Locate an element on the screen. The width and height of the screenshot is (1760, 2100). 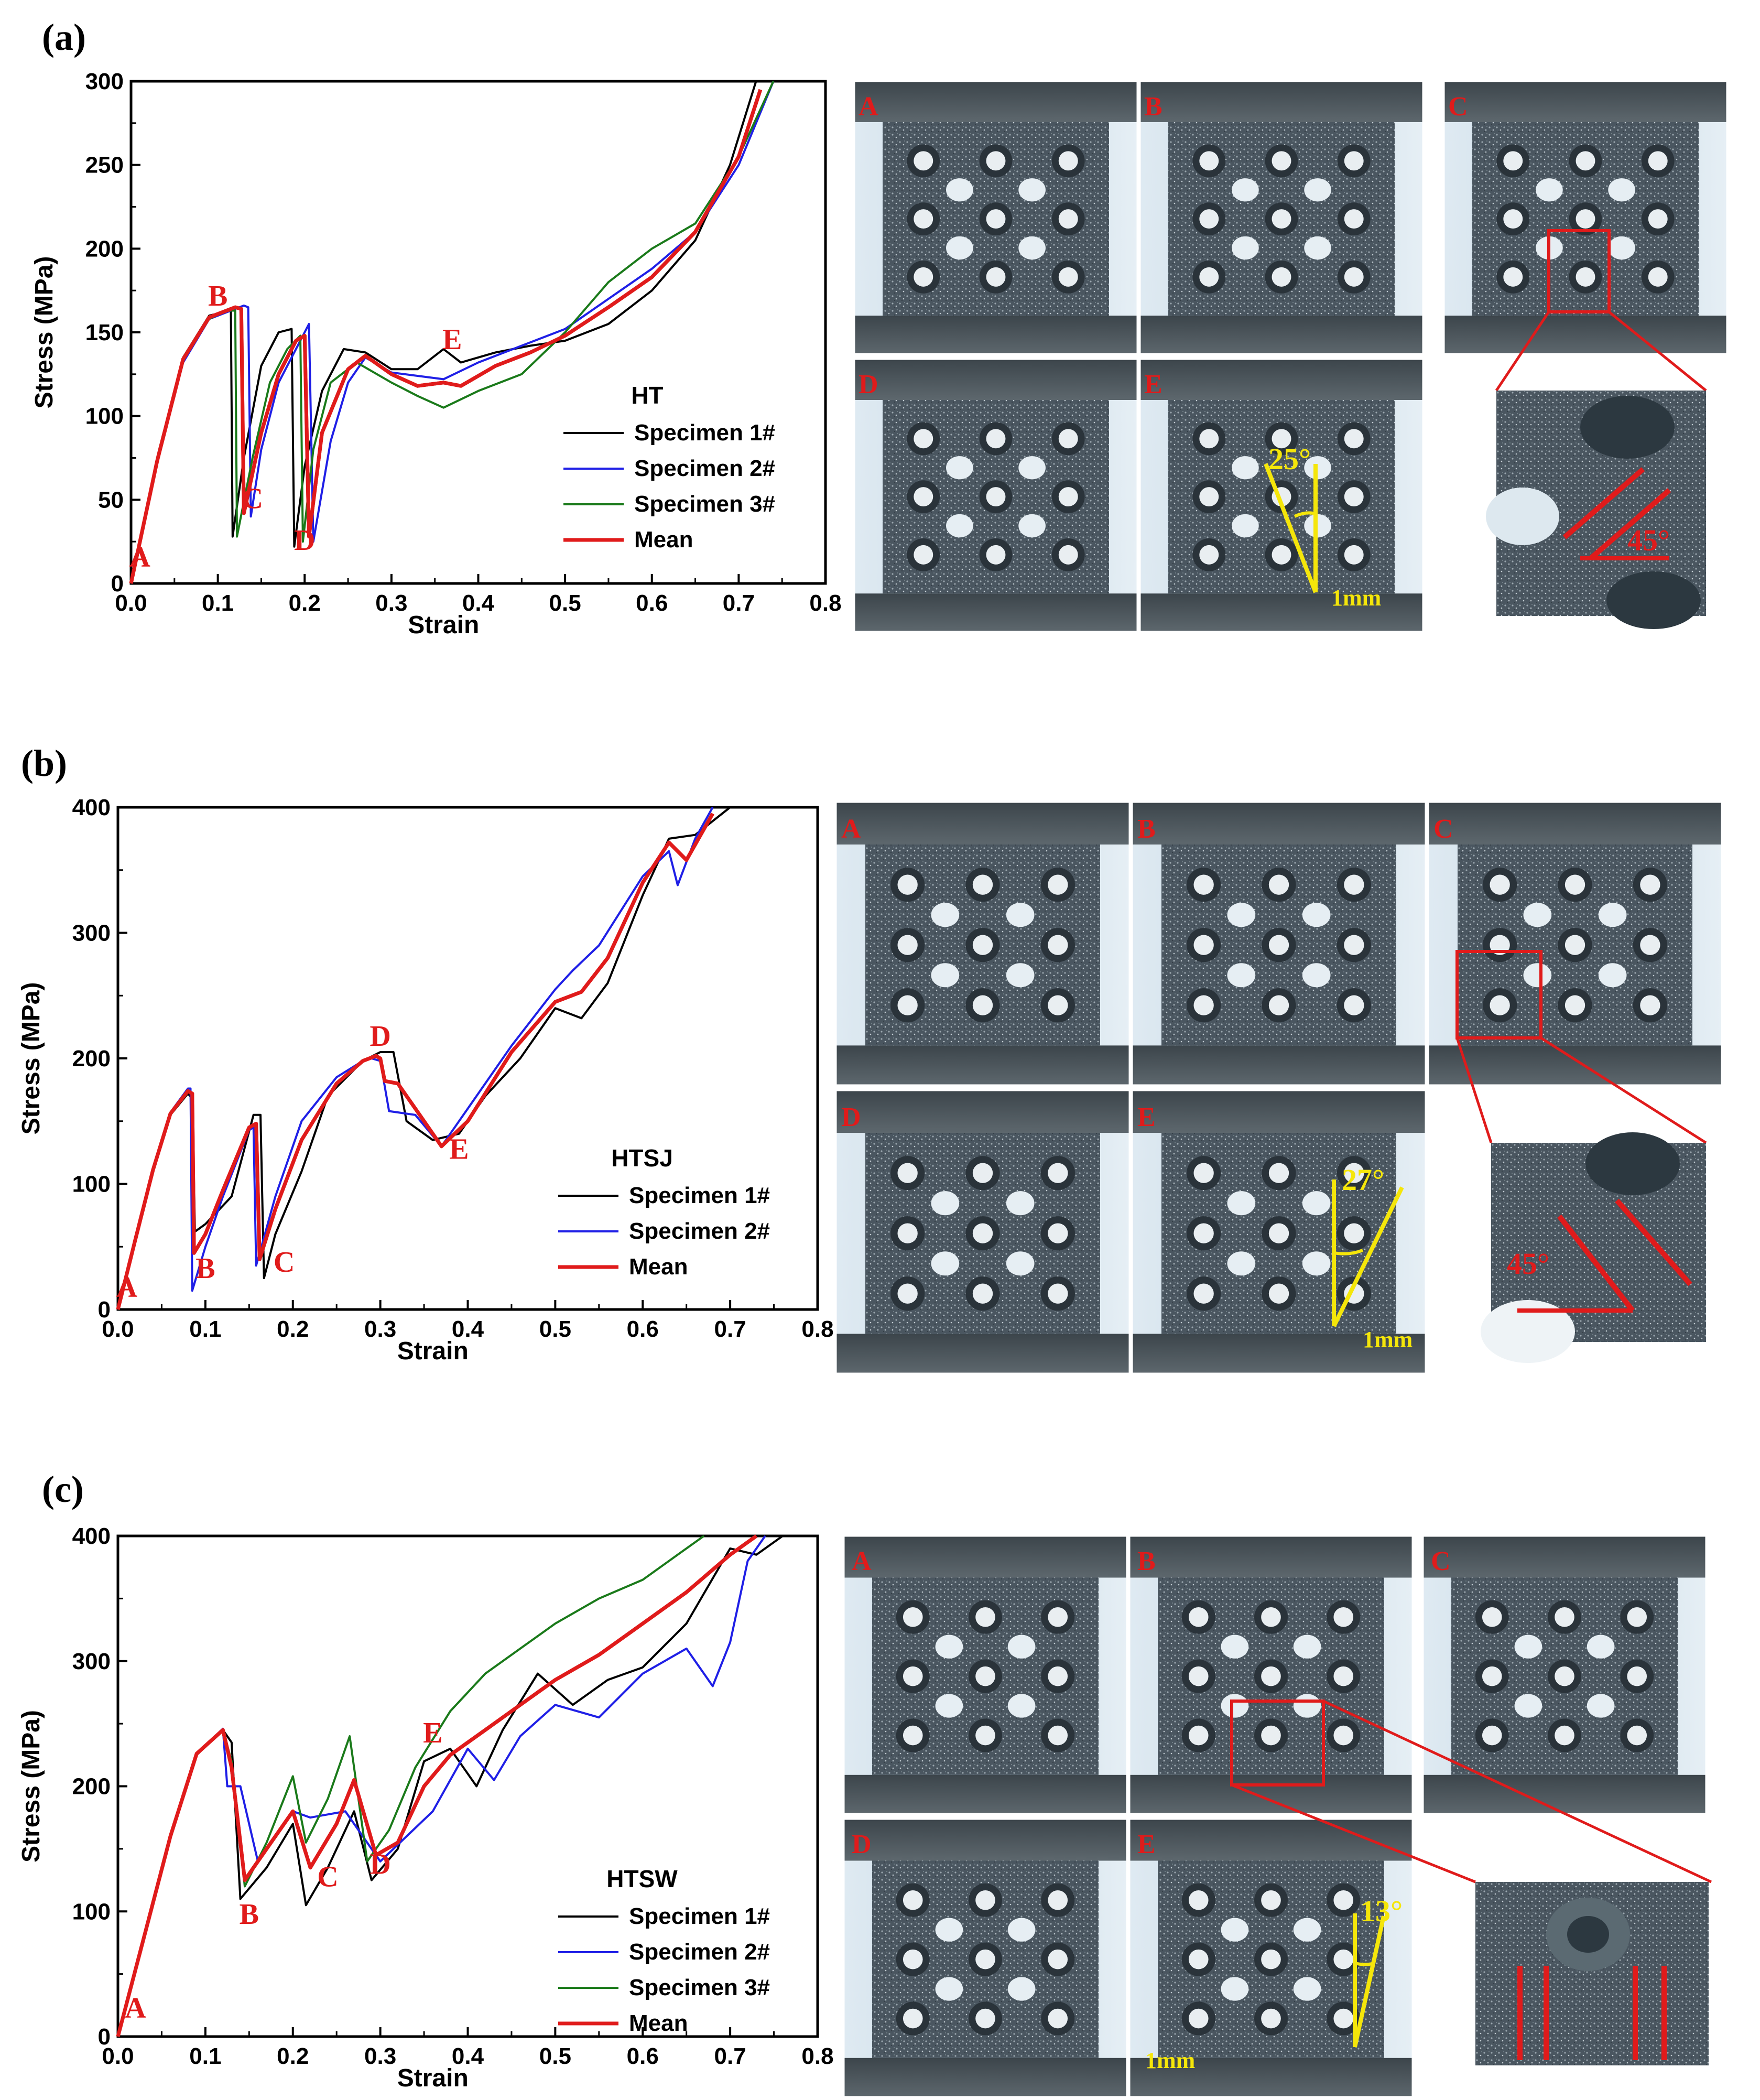
zoom-line-right-a is located at coordinates (1657, 351).